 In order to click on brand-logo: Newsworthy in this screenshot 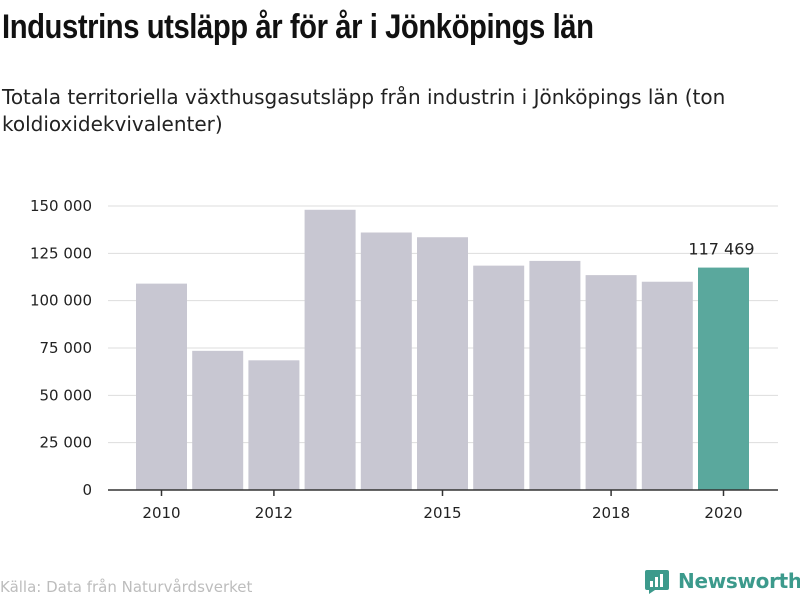, I will do `click(722, 581)`.